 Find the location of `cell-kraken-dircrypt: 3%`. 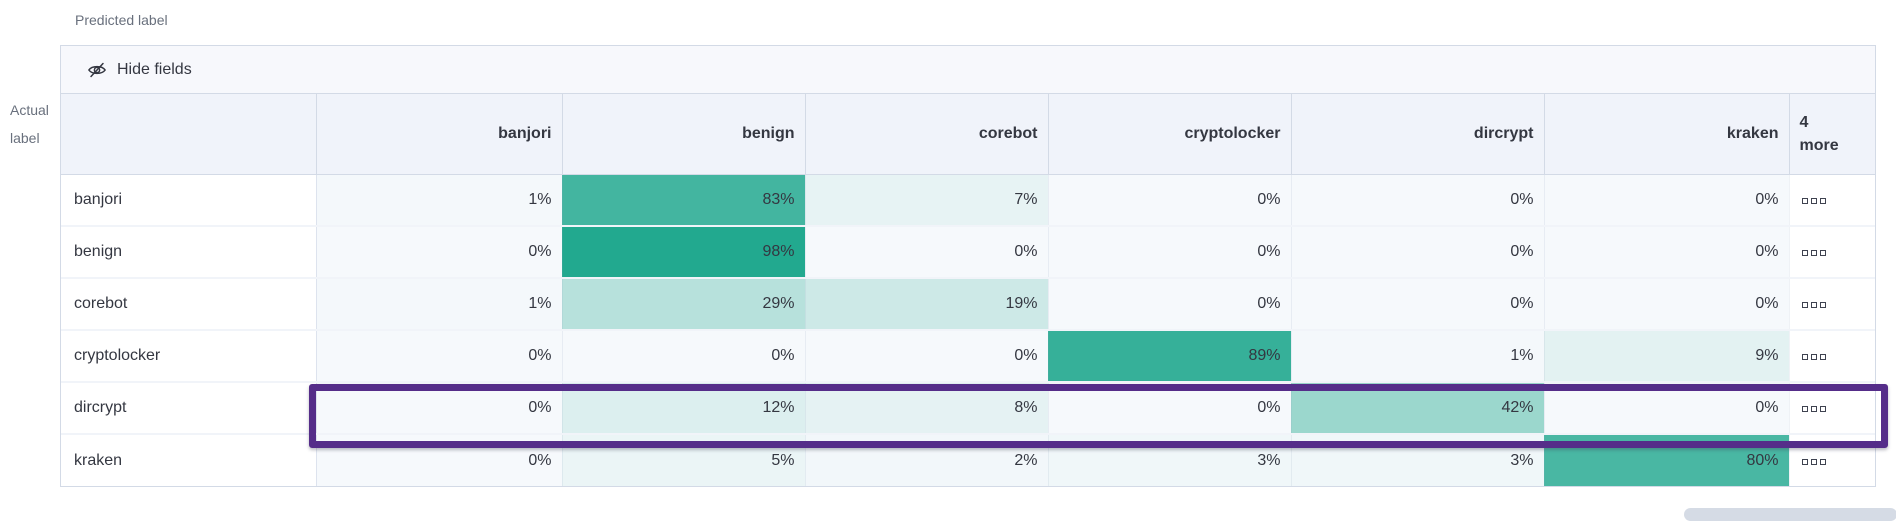

cell-kraken-dircrypt: 3% is located at coordinates (1418, 460).